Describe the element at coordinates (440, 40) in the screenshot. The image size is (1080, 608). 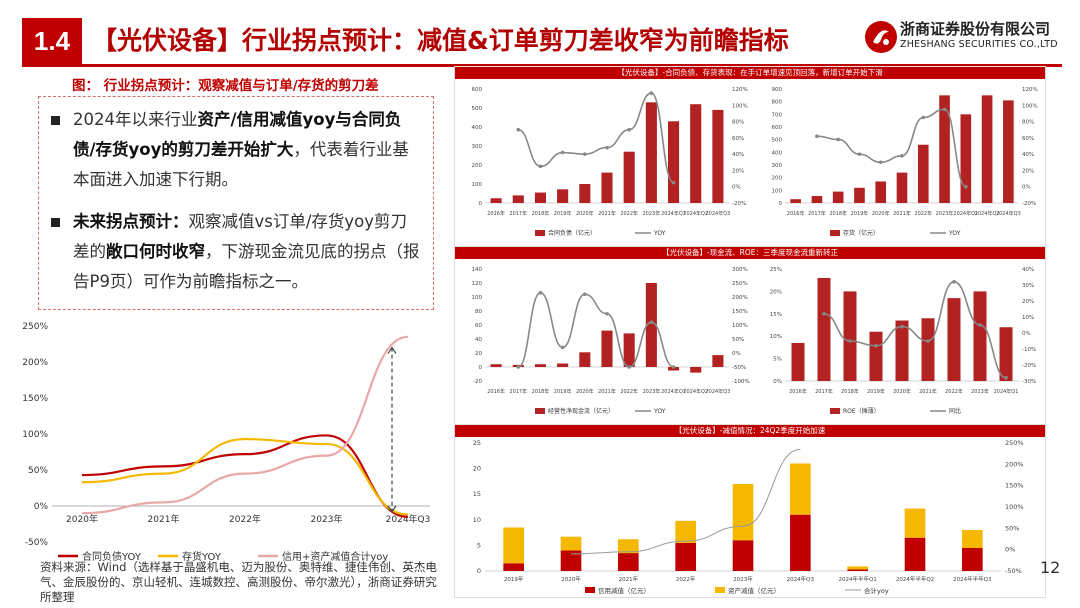
I see `page-title: 【光伏设备】行业拐点预计：减值&订单剪刀差收窄为前瞻指标` at that location.